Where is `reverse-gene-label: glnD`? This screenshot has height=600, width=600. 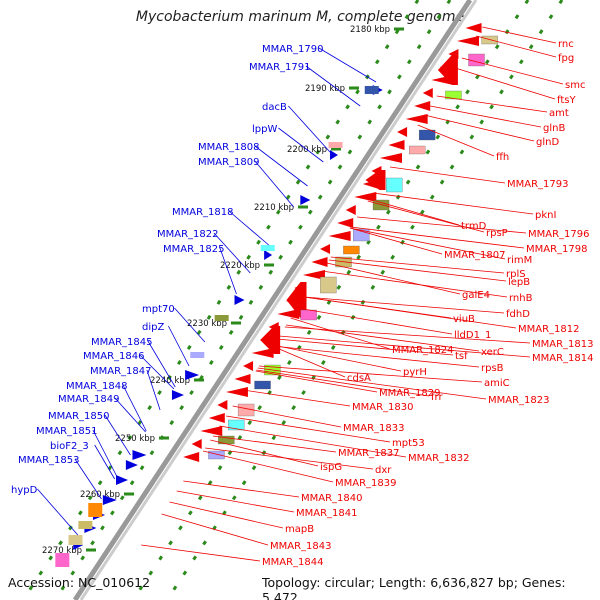
reverse-gene-label: glnD is located at coordinates (547, 142).